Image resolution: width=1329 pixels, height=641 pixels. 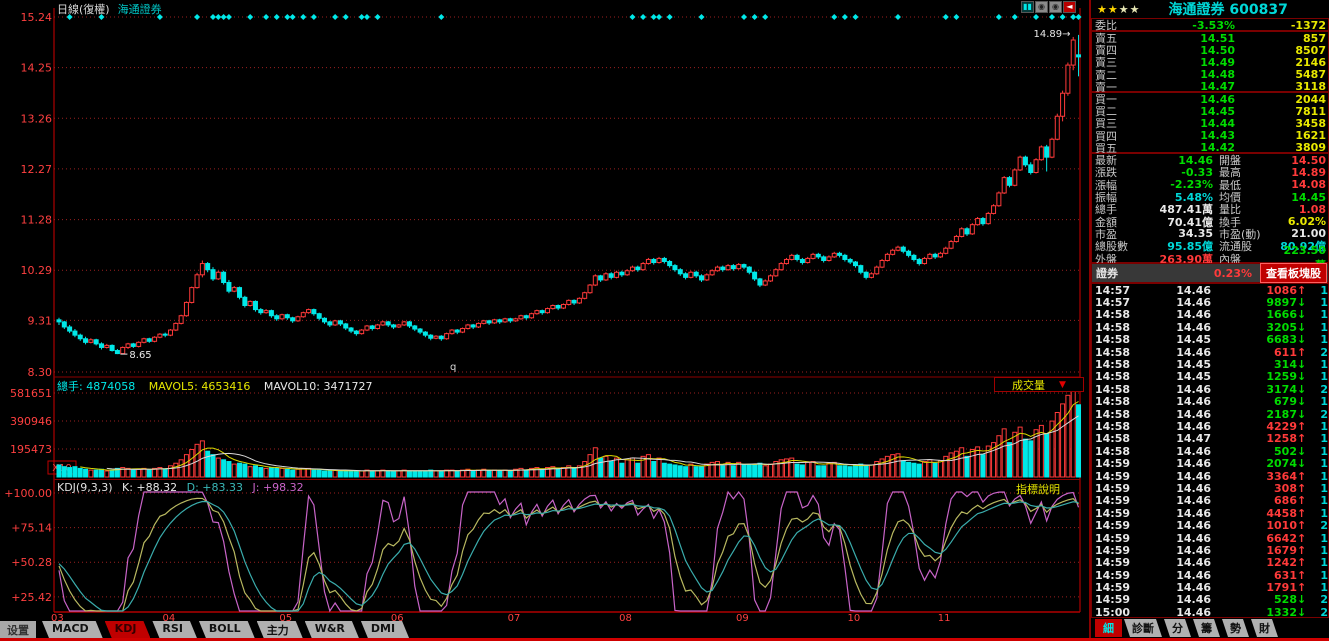 What do you see at coordinates (1210, 172) in the screenshot?
I see `info-row: 漲跌 -0.33 最高 14.89` at bounding box center [1210, 172].